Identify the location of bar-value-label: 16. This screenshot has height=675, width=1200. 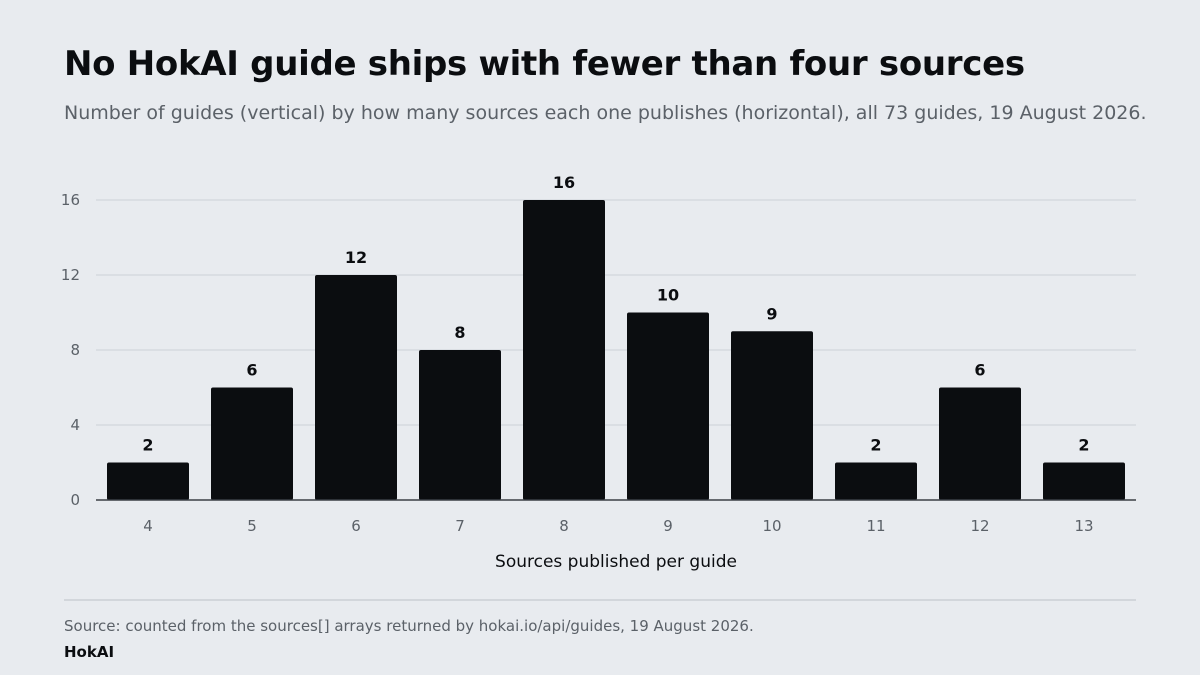
(564, 182).